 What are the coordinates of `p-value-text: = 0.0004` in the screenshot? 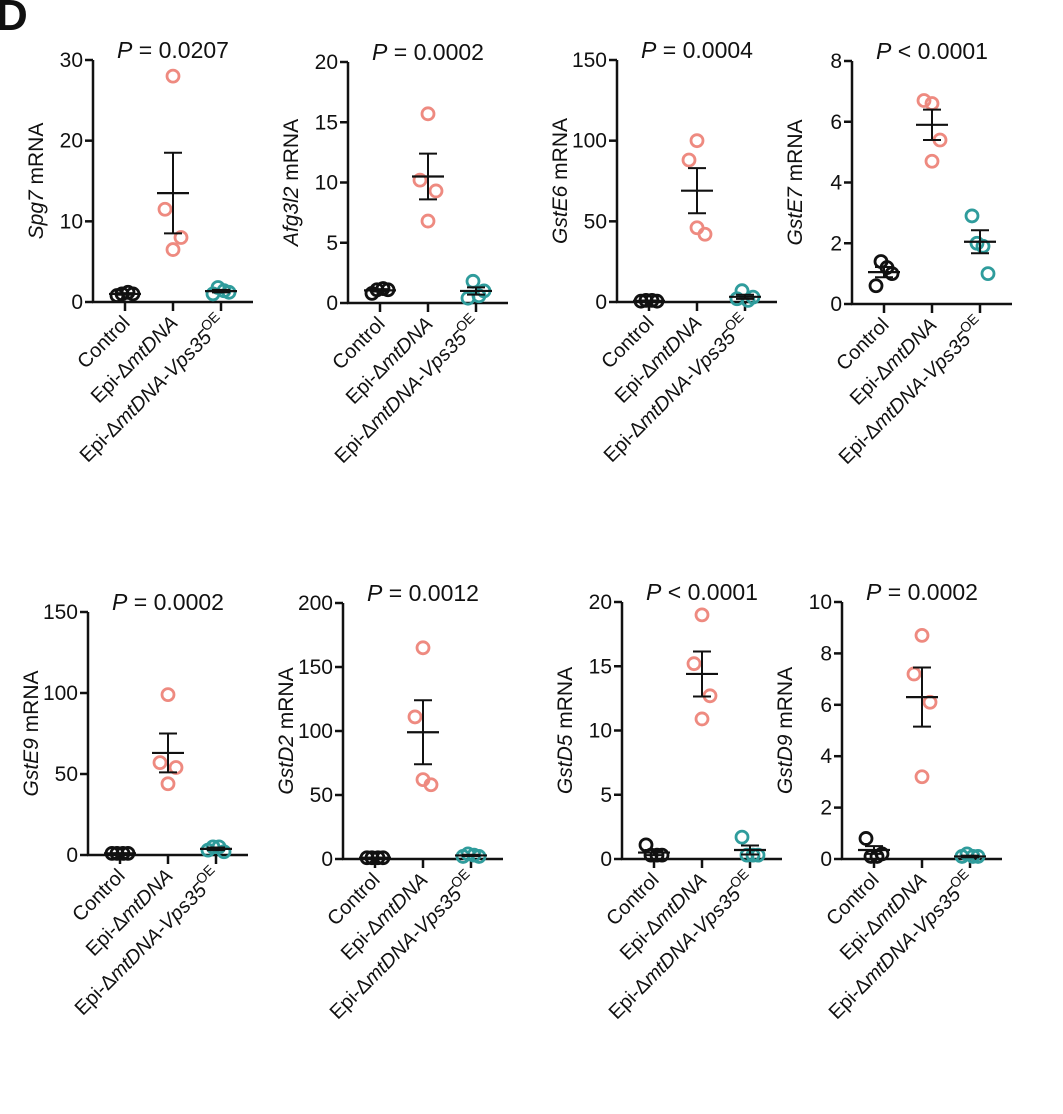 It's located at (704, 50).